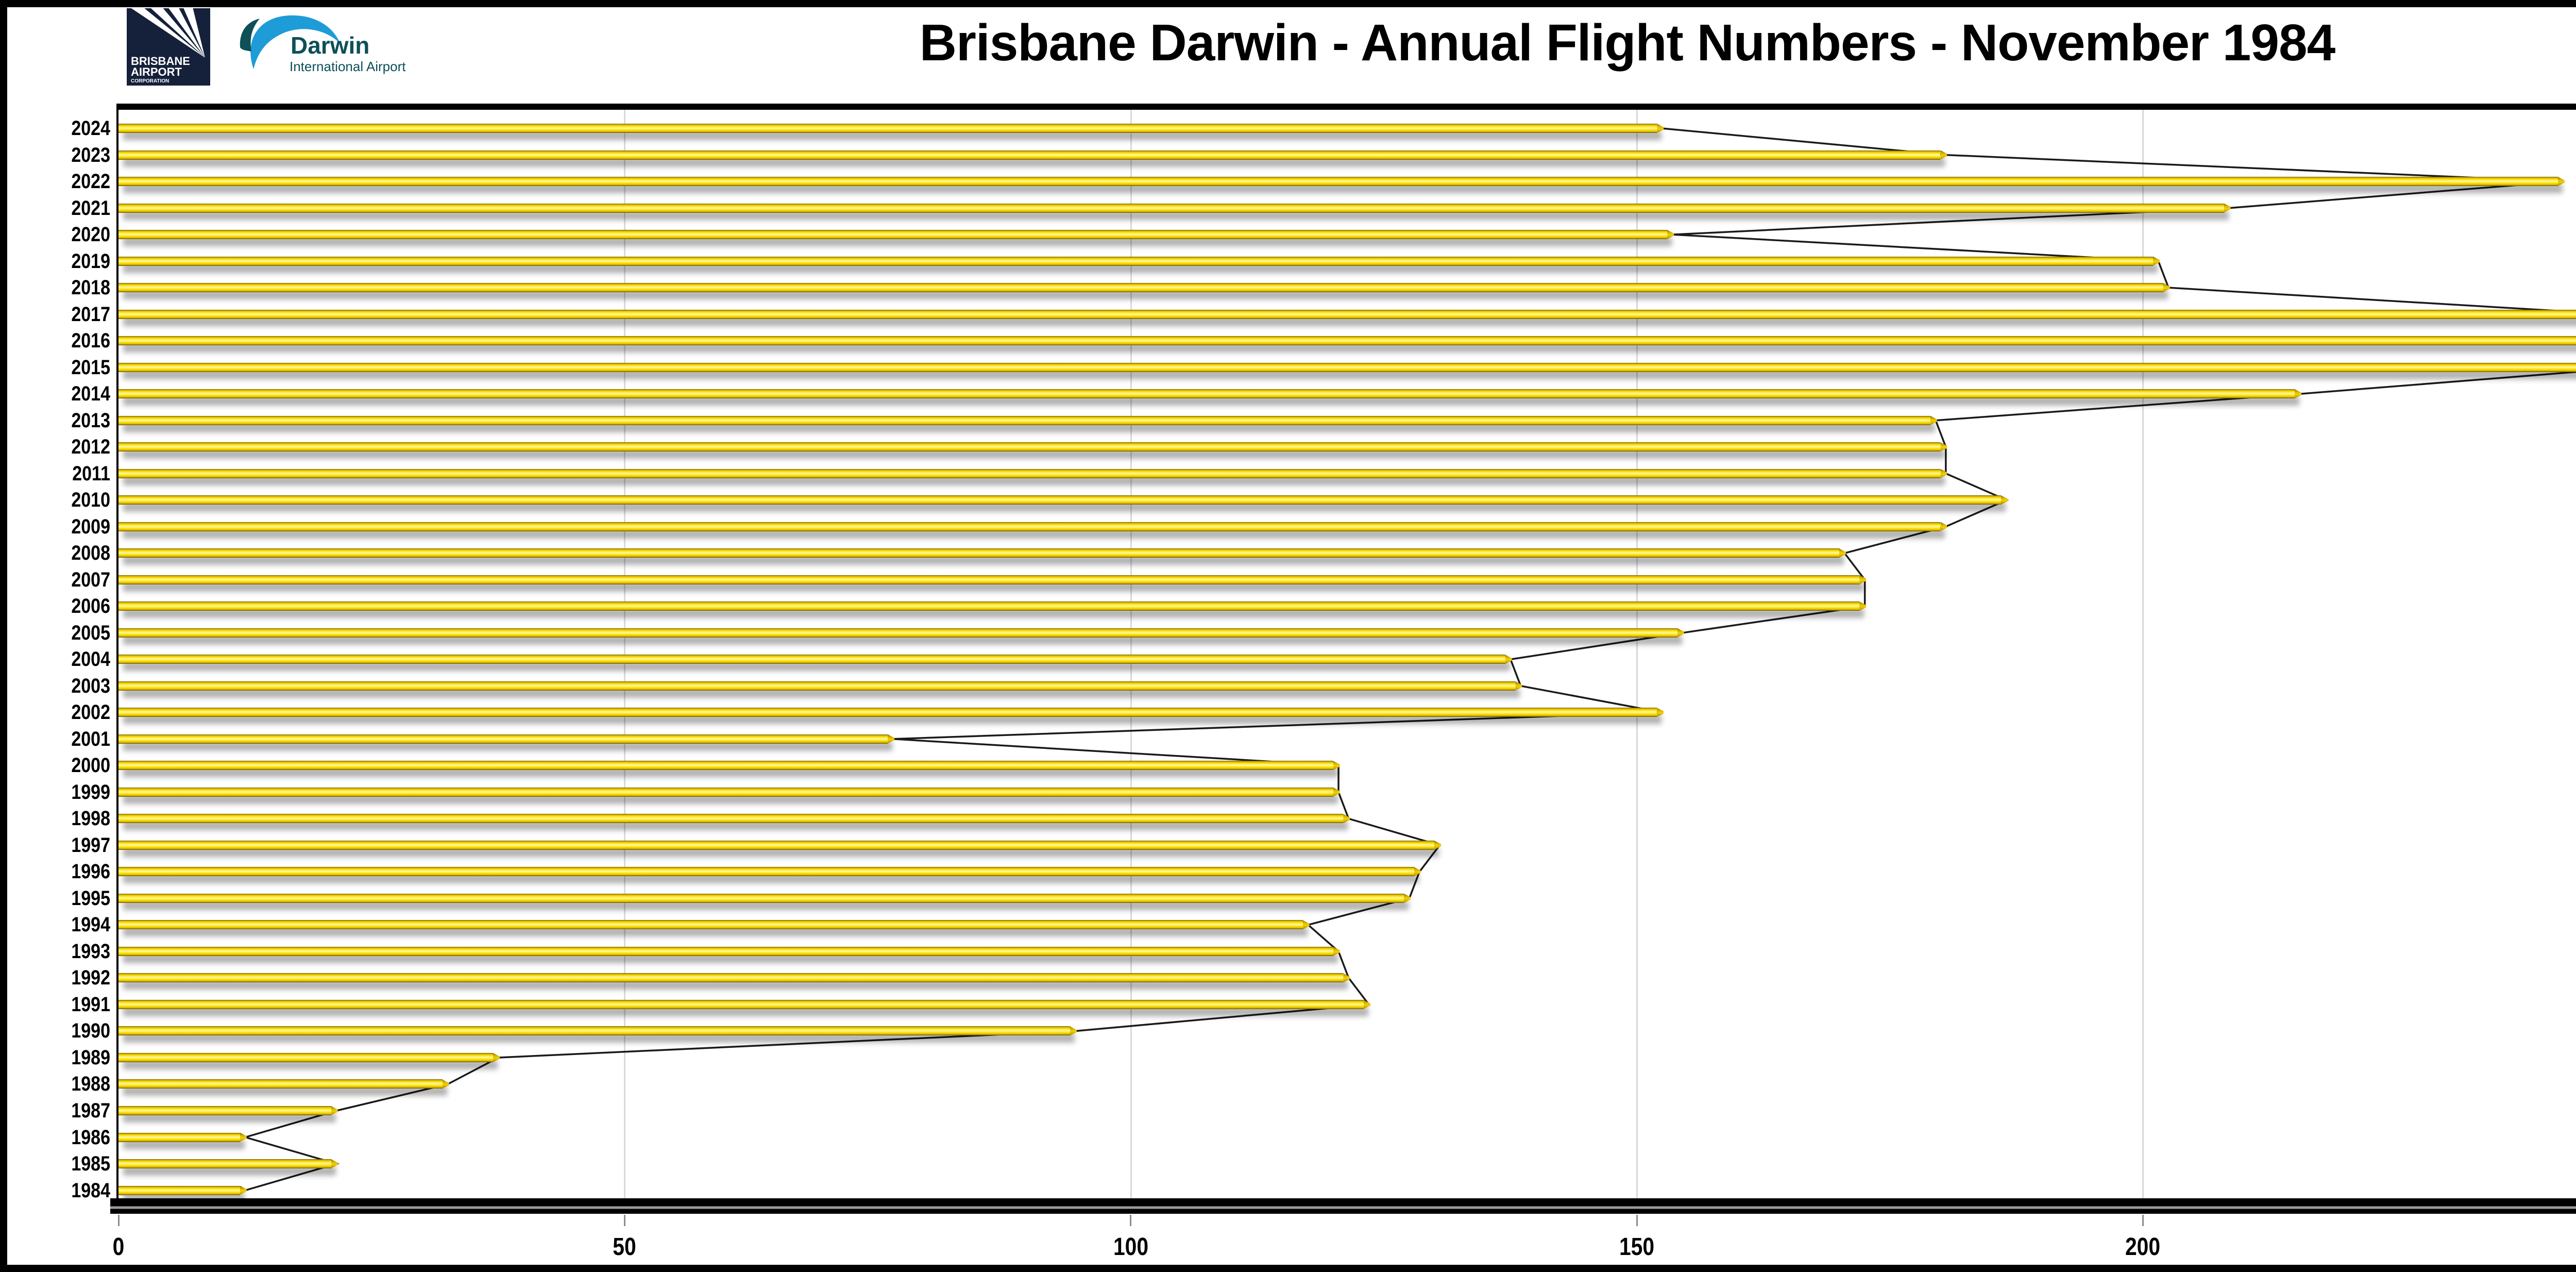 The image size is (2576, 1272). I want to click on darwin-logo-swoosh-teal, so click(250, 35).